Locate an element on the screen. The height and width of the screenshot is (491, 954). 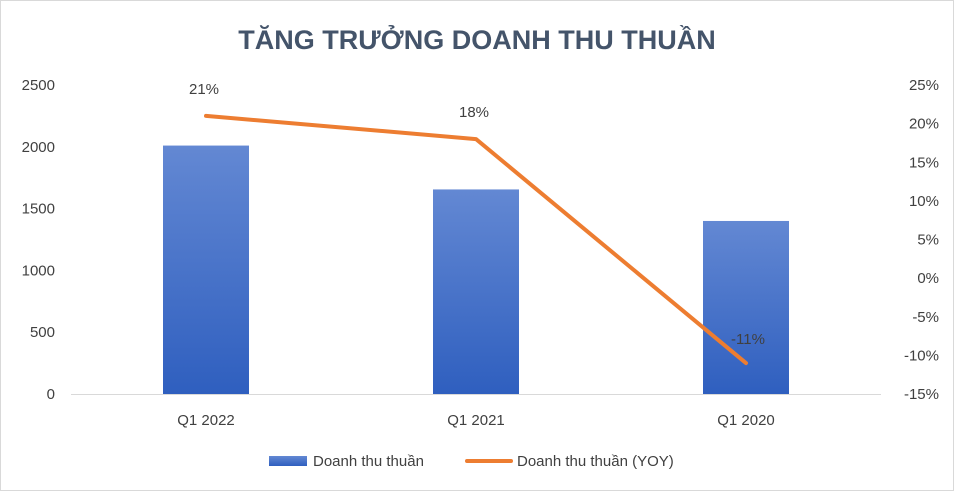
x-axis-labels: Q1 2022 Q1 2021 Q1 2020 is located at coordinates (476, 420).